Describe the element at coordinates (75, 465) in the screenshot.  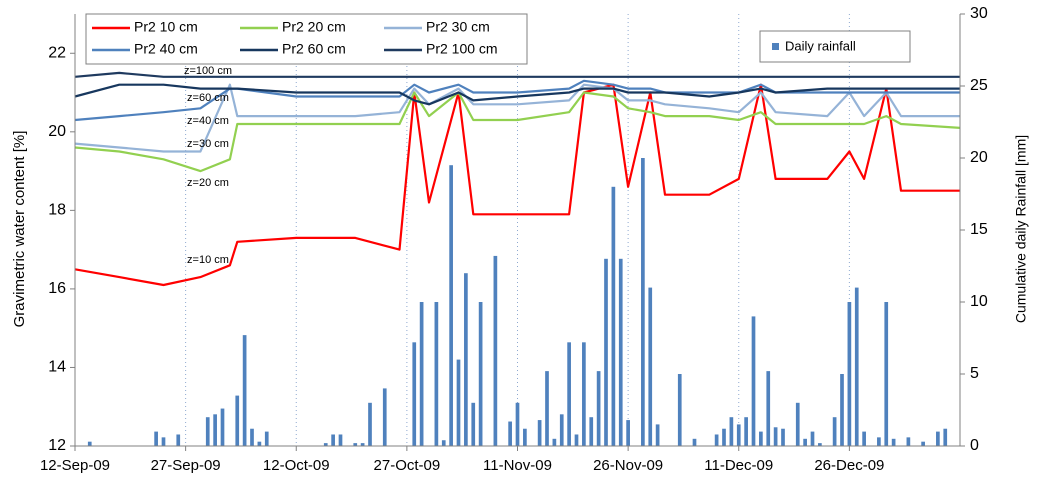
I see `x-tick-label: 12-Sep-09` at that location.